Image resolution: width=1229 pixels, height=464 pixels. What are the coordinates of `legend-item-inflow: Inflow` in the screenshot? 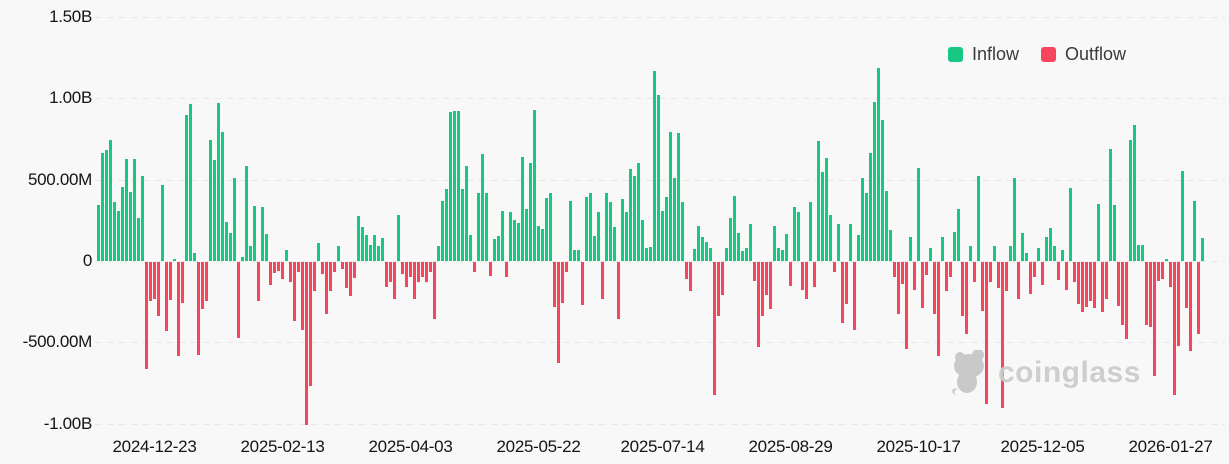 It's located at (983, 54).